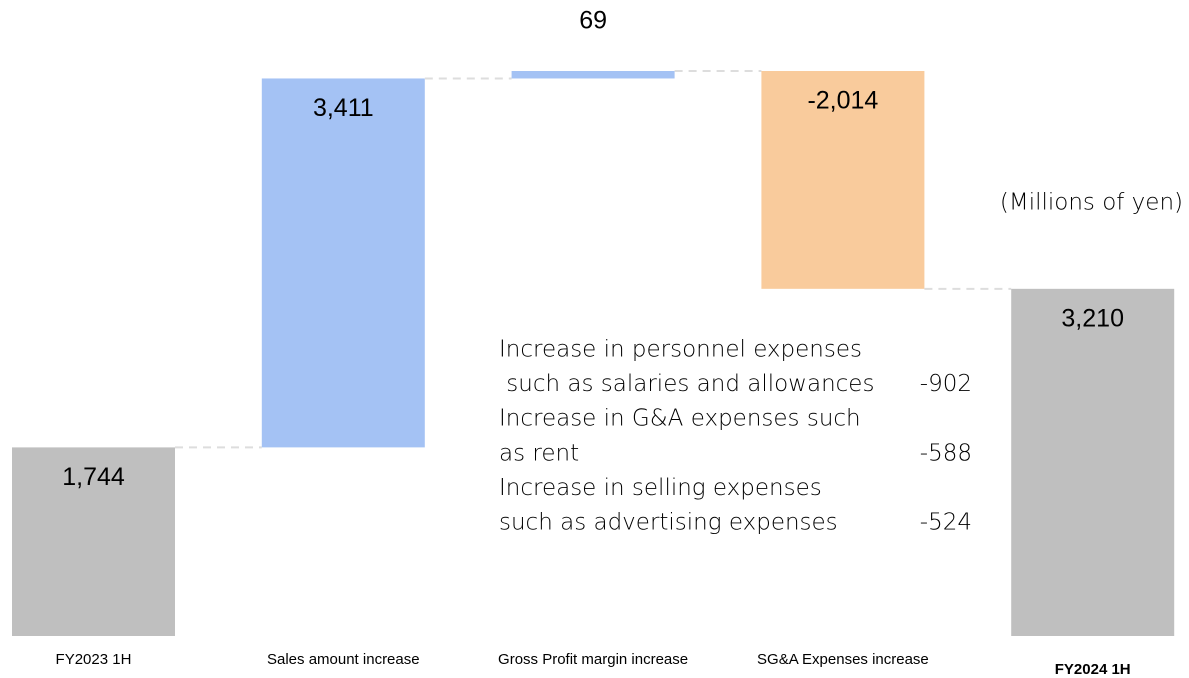 The height and width of the screenshot is (678, 1189). What do you see at coordinates (1091, 203) in the screenshot?
I see `unit-label: (Millions of yen)` at bounding box center [1091, 203].